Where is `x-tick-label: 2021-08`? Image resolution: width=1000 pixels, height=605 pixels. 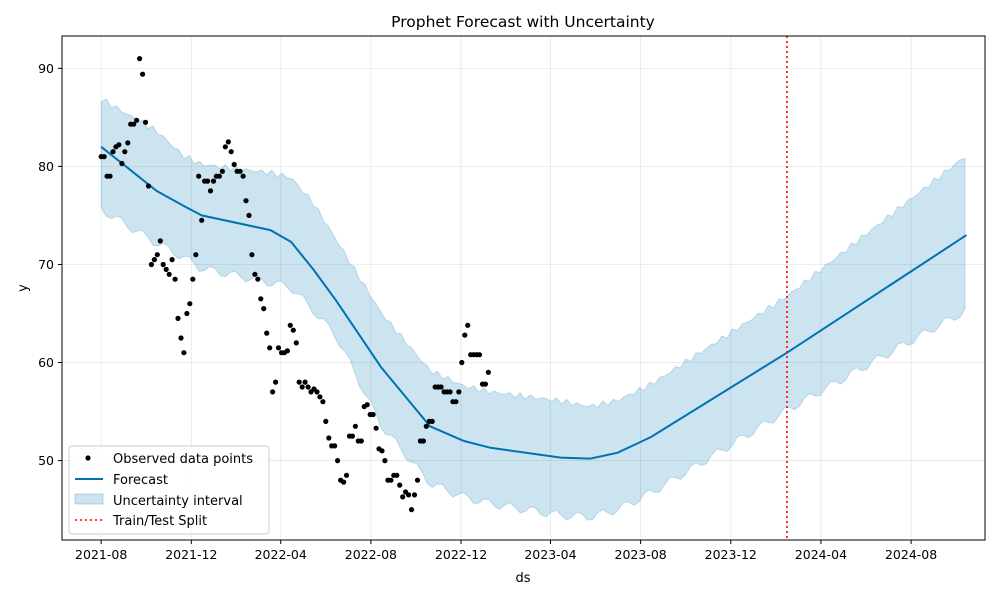
x-tick-label: 2021-08 is located at coordinates (101, 554).